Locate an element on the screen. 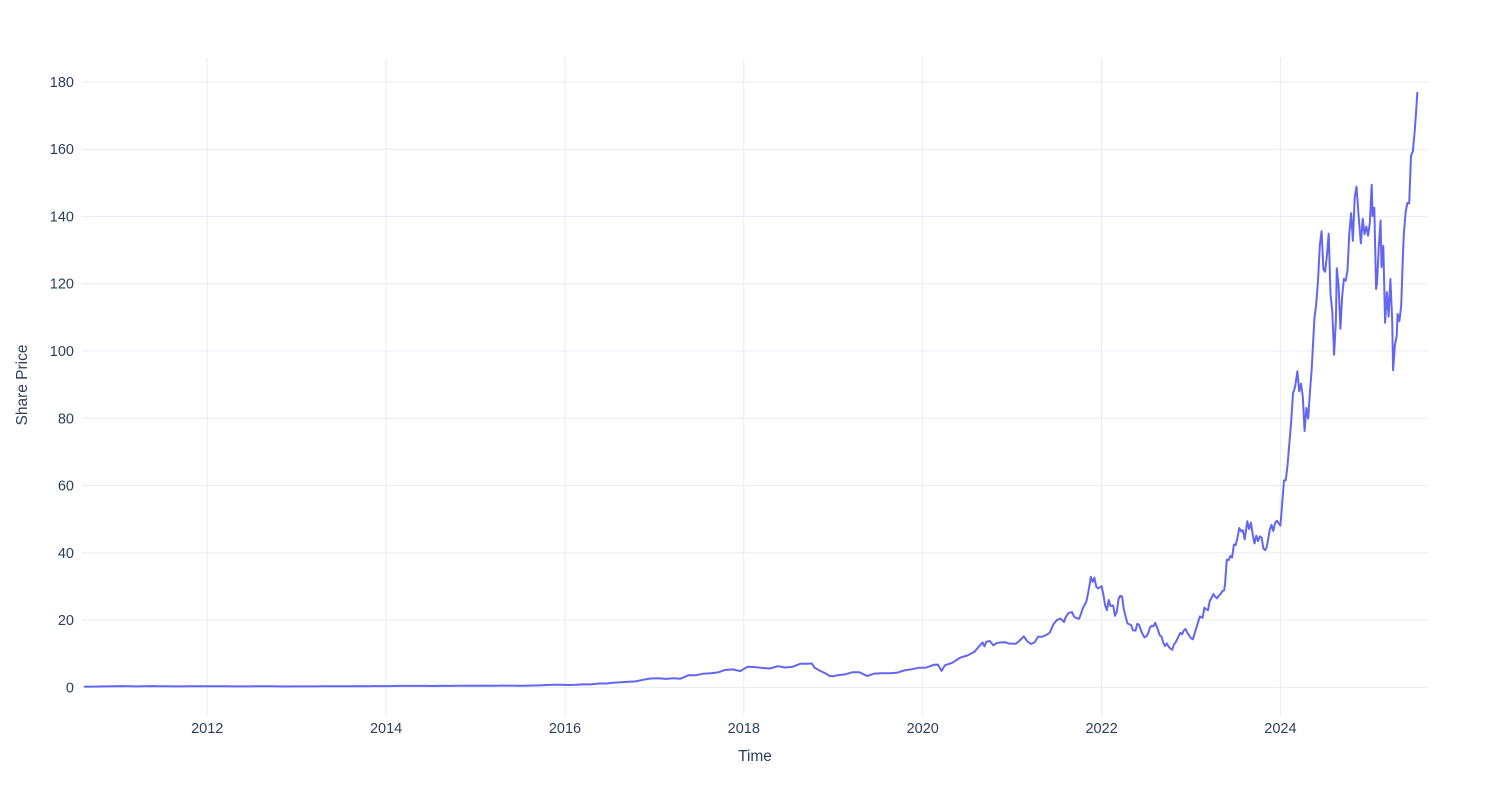 The width and height of the screenshot is (1500, 800). y-tick-label: 40 is located at coordinates (66, 554).